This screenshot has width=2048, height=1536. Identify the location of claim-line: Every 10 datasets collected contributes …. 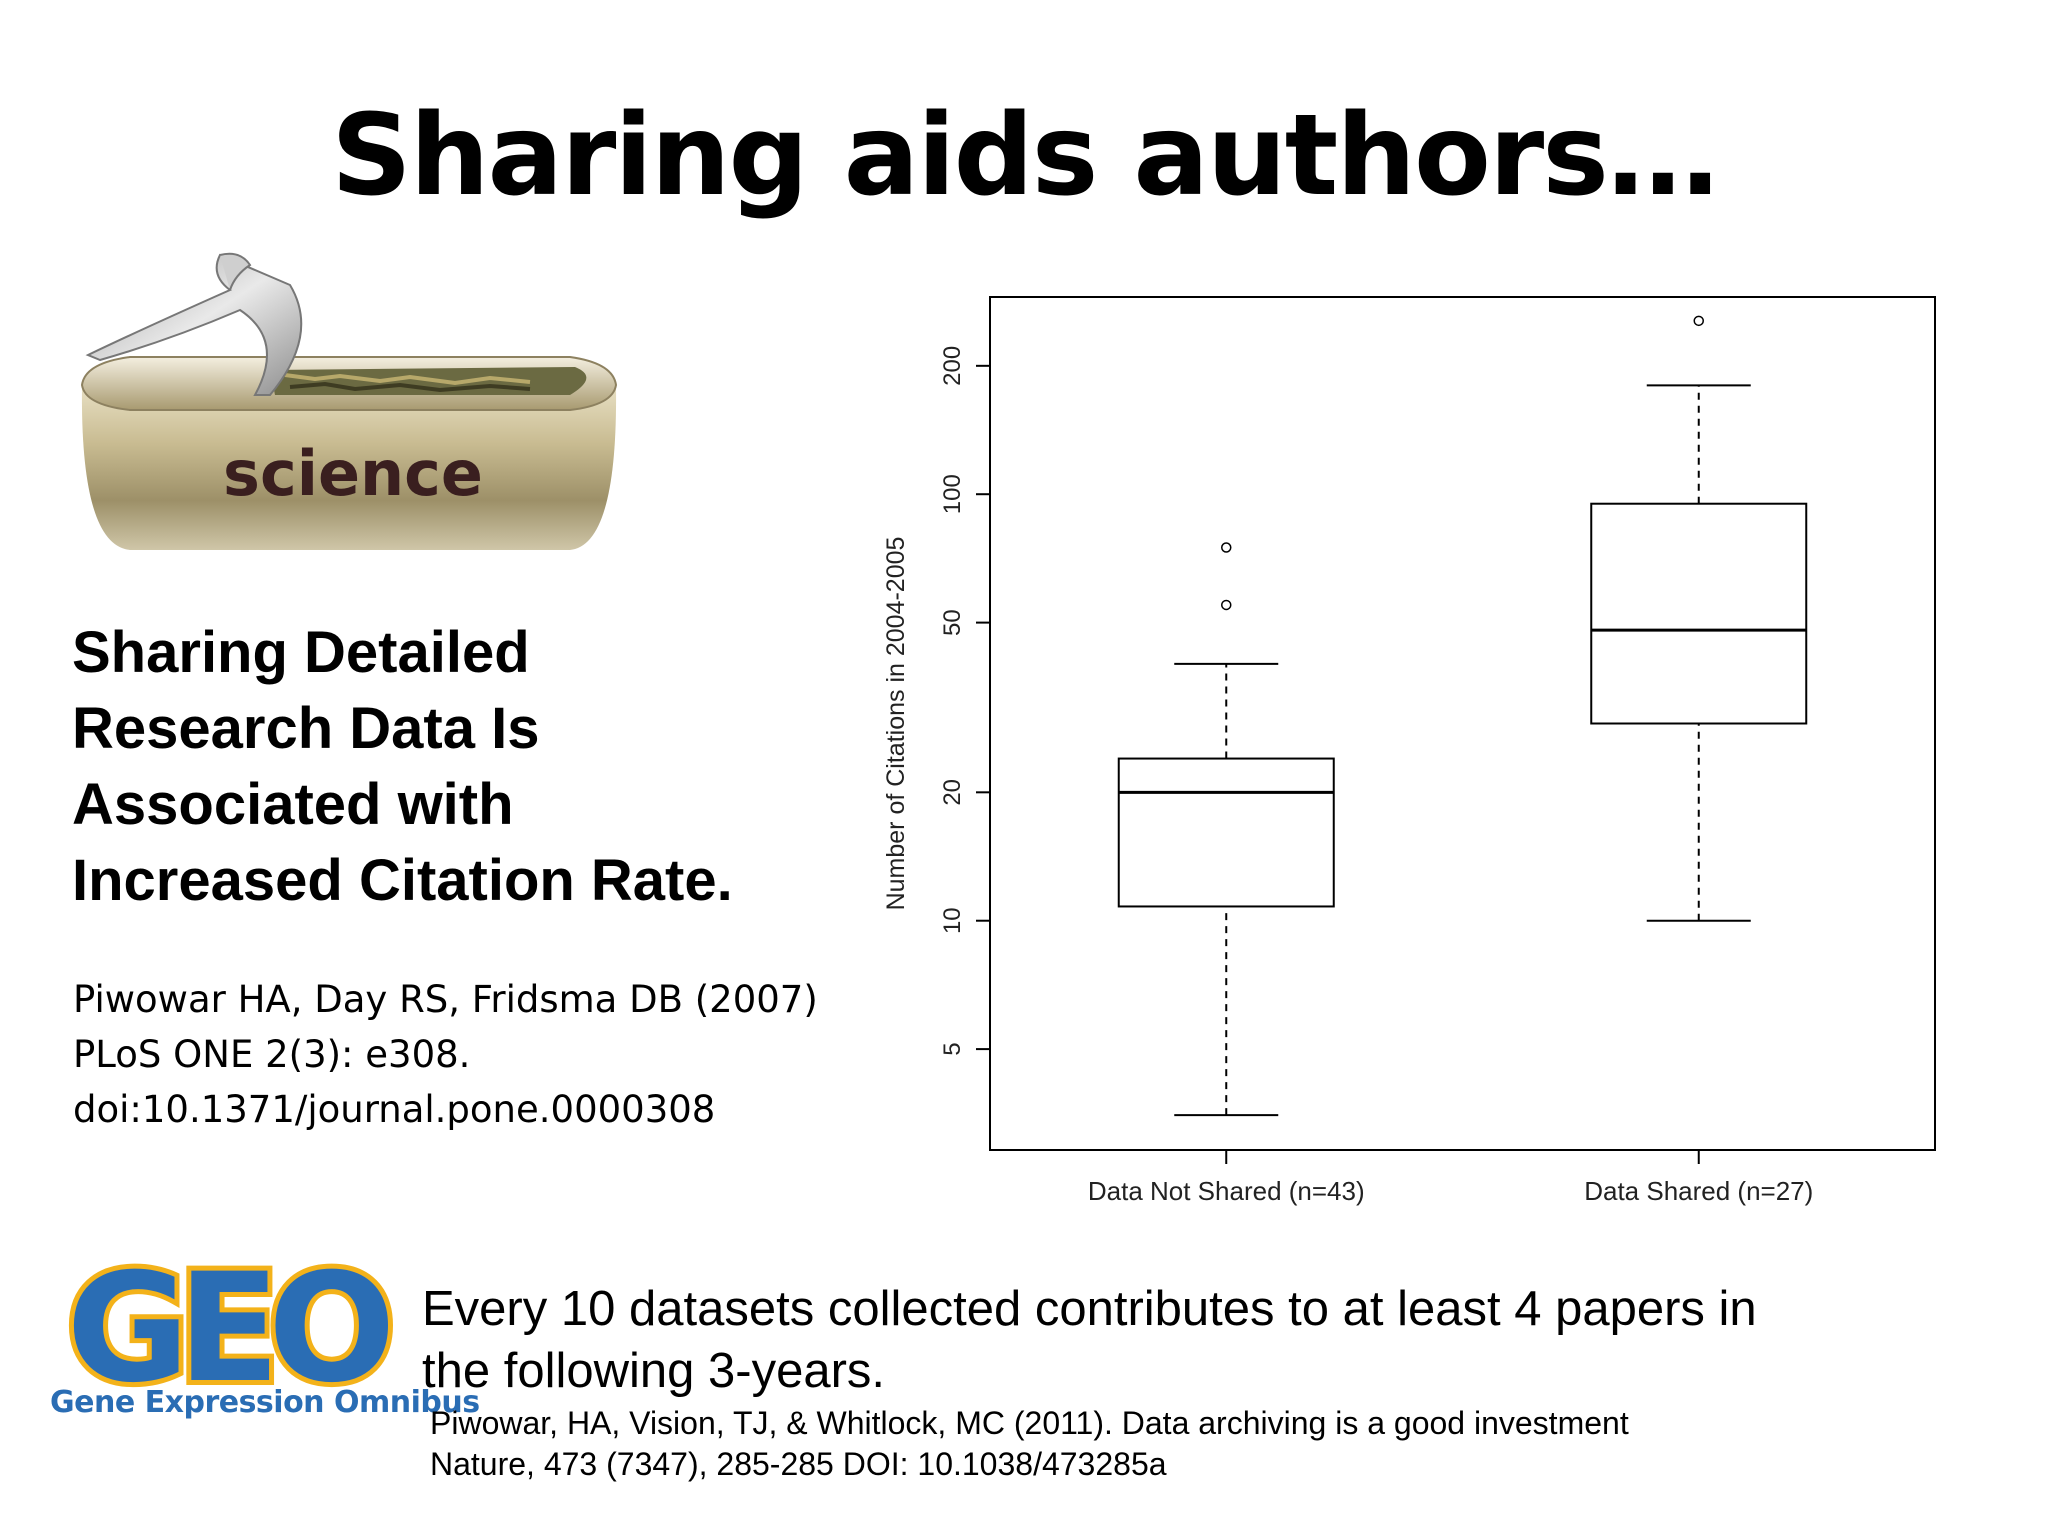
(1089, 1309).